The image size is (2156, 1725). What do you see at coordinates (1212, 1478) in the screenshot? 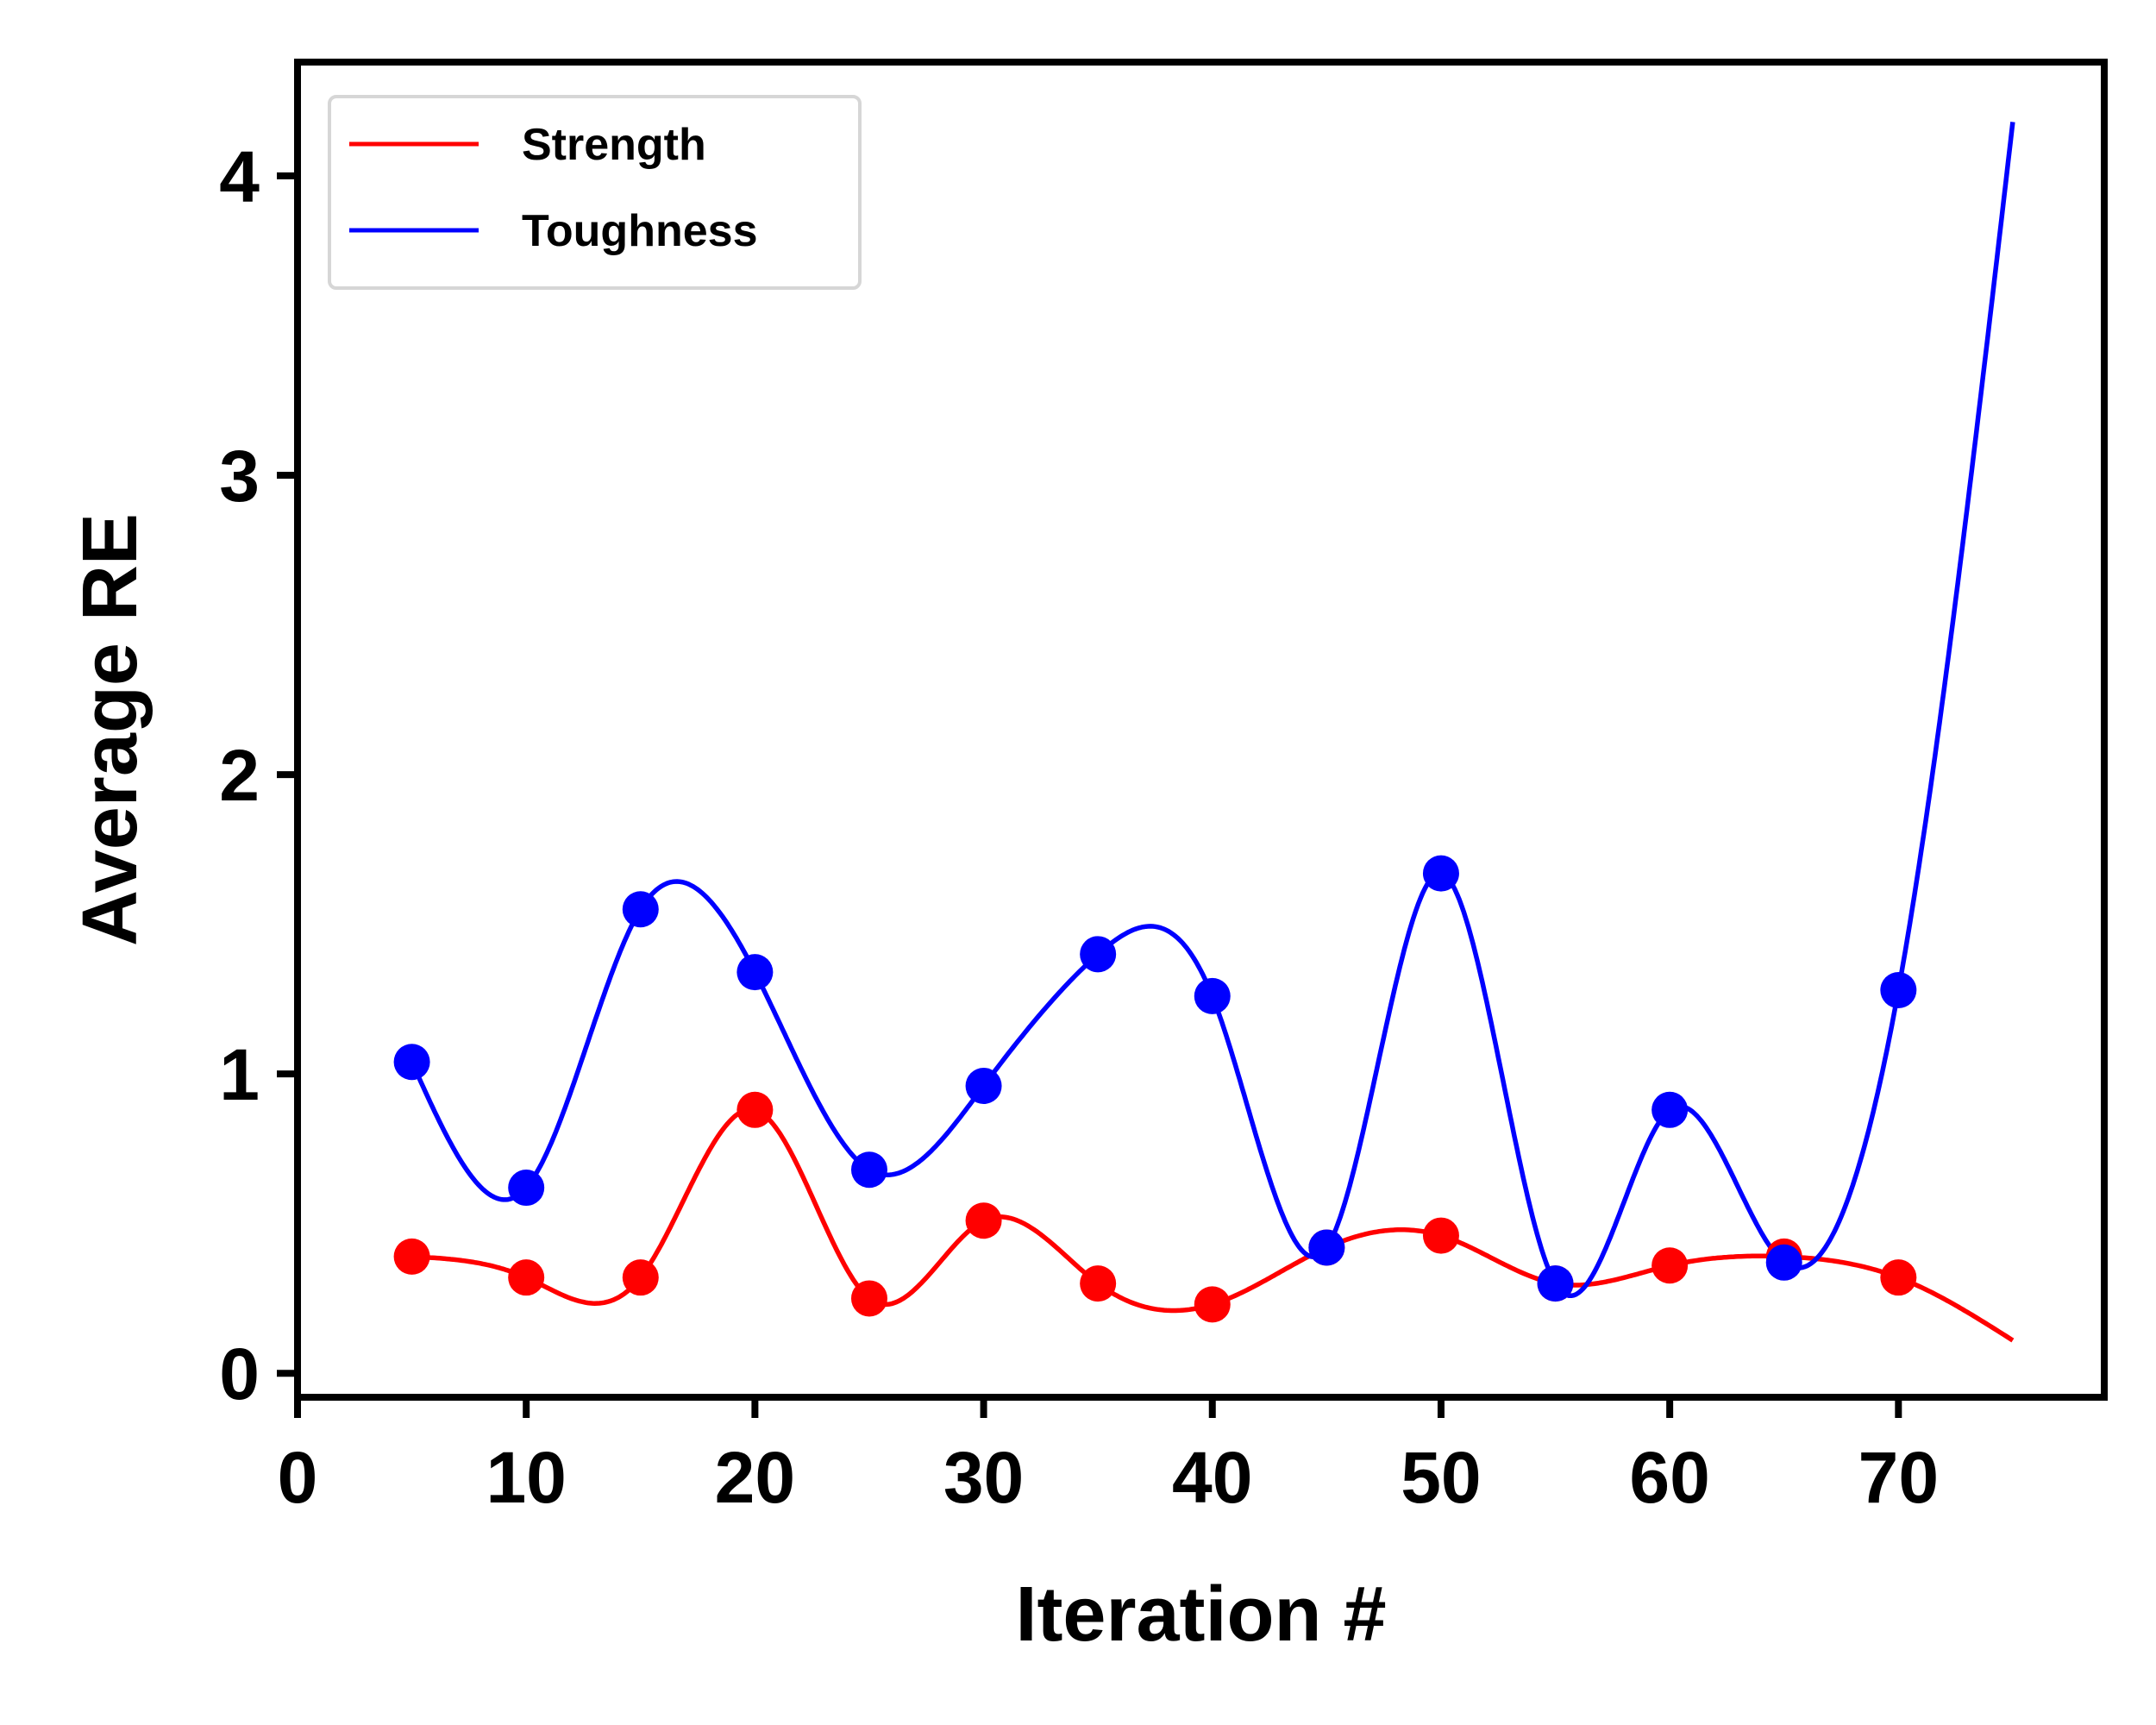
I see `x-tick-label: 40` at bounding box center [1212, 1478].